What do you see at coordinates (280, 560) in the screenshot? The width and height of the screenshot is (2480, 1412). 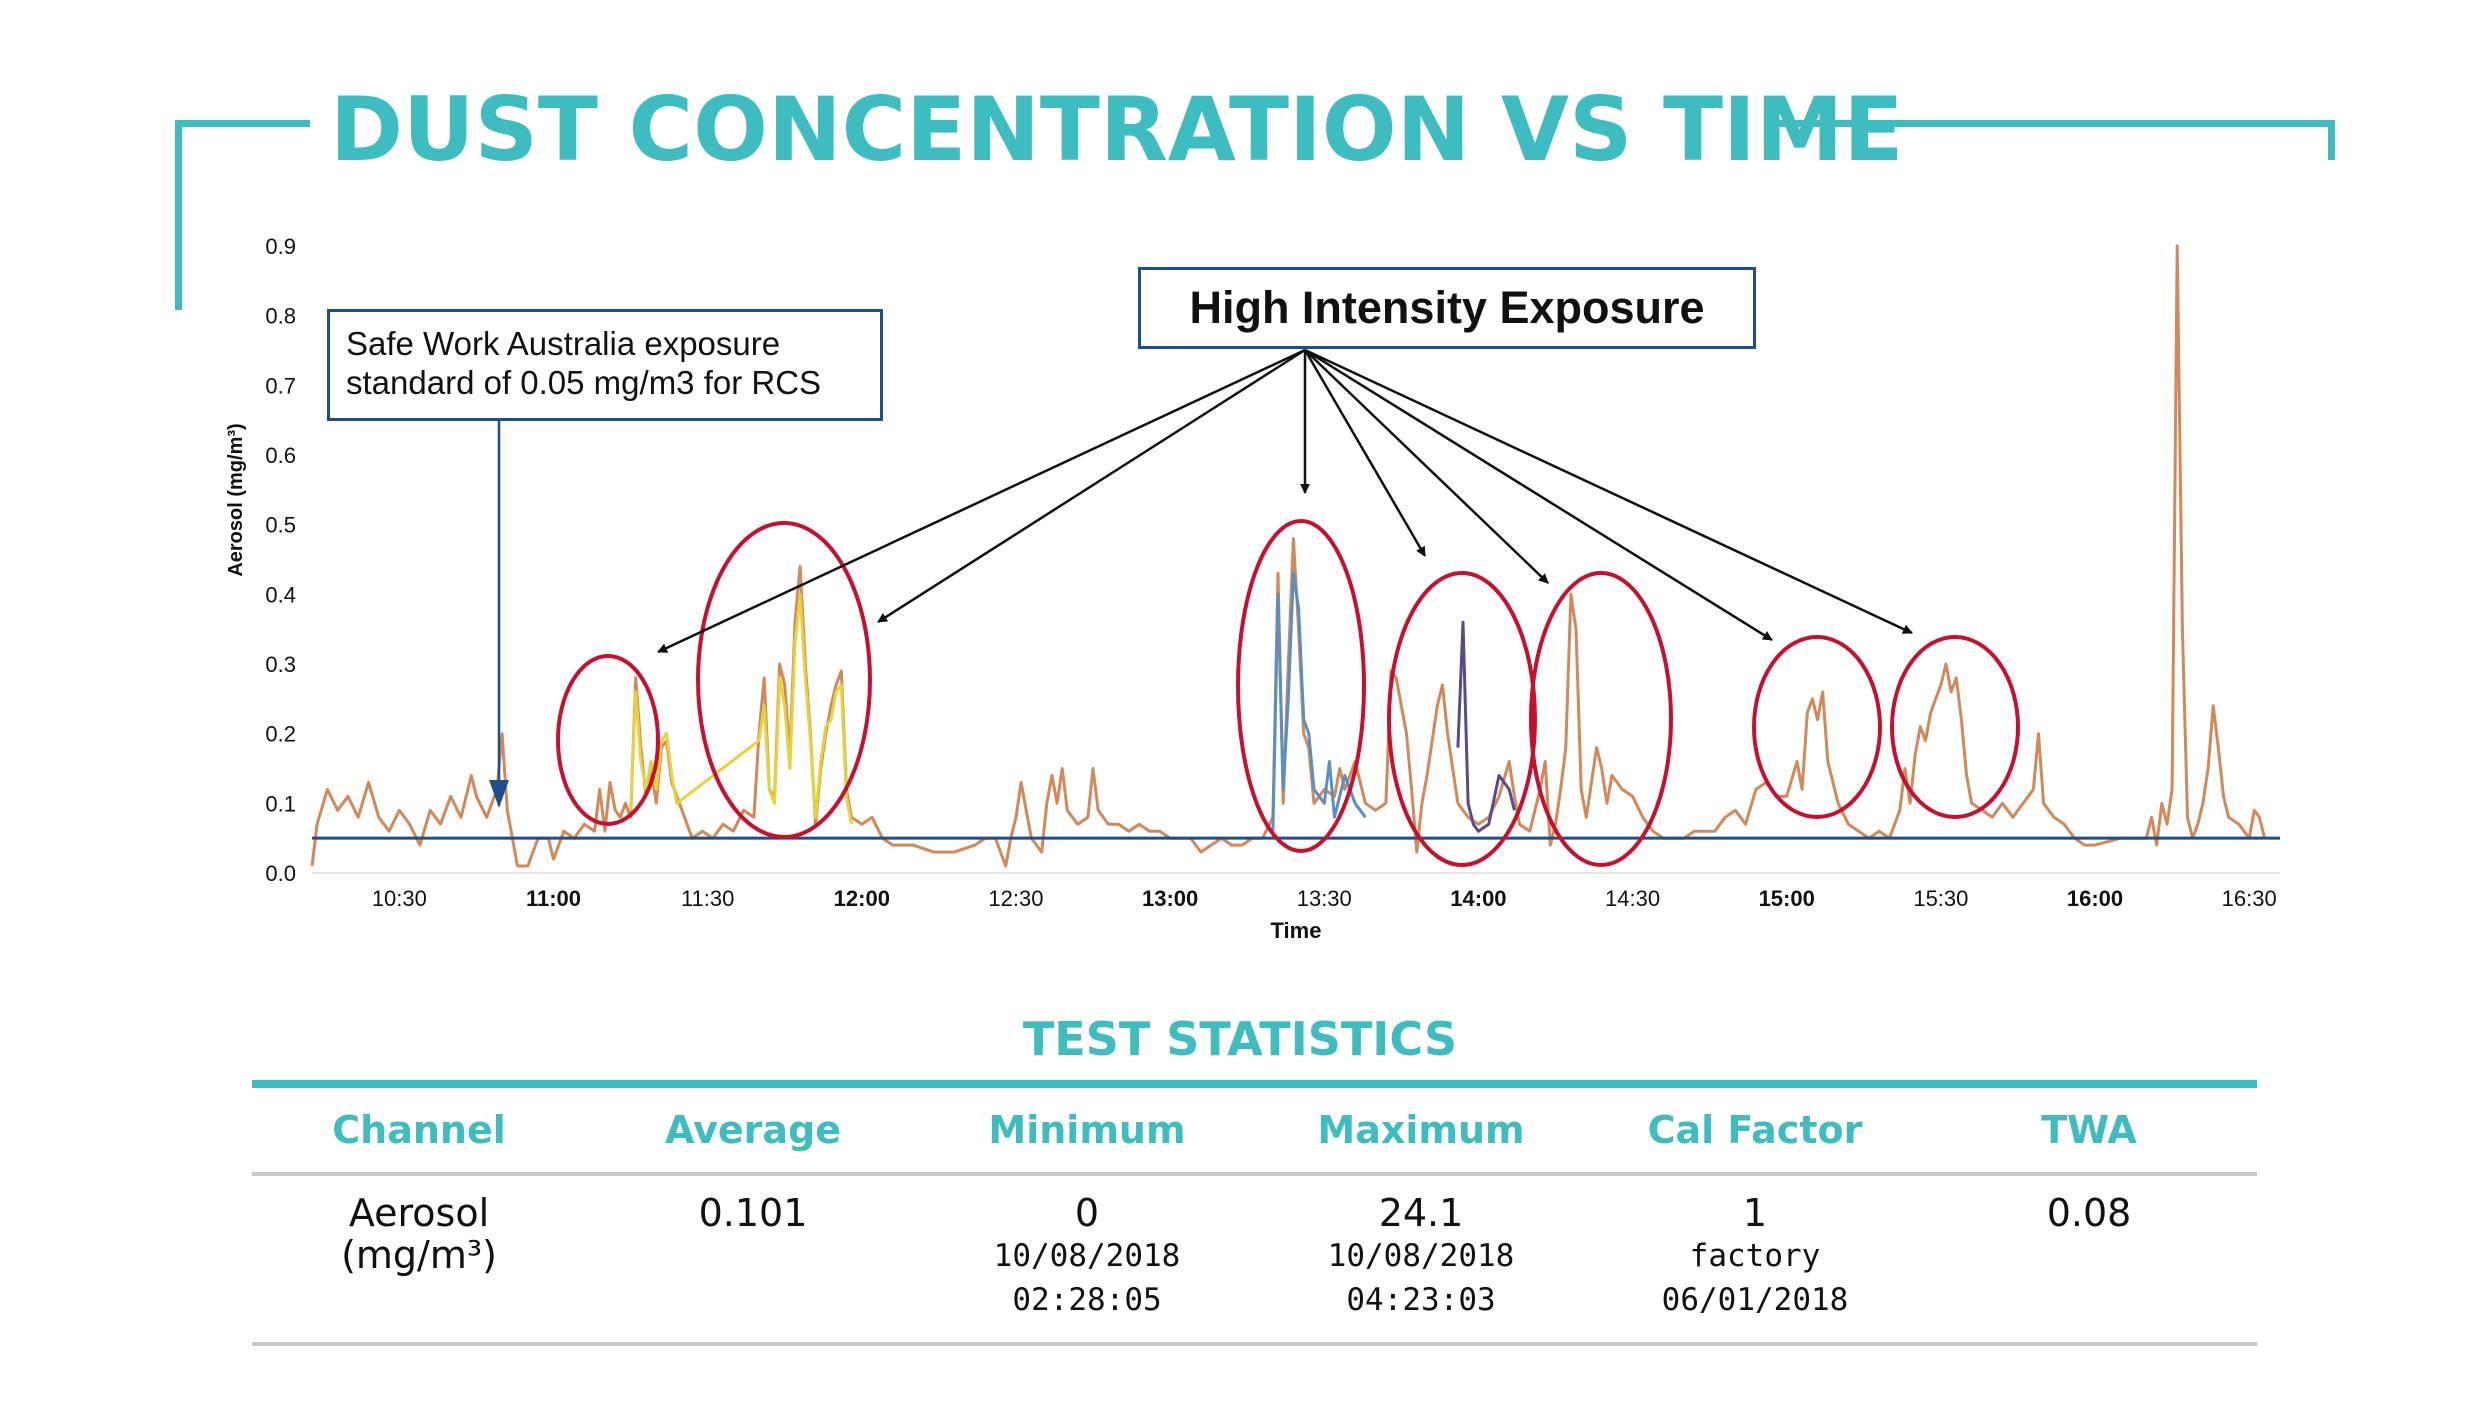 I see `y-axis-ticks: 0.0 0.1 0.2 0.3 0.4 0.5 0.6 0.7 0.8 0.9` at bounding box center [280, 560].